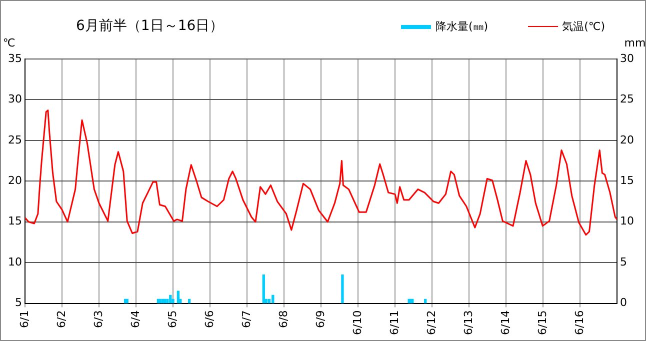  Describe the element at coordinates (394, 322) in the screenshot. I see `x-tick-label: 6/11` at that location.